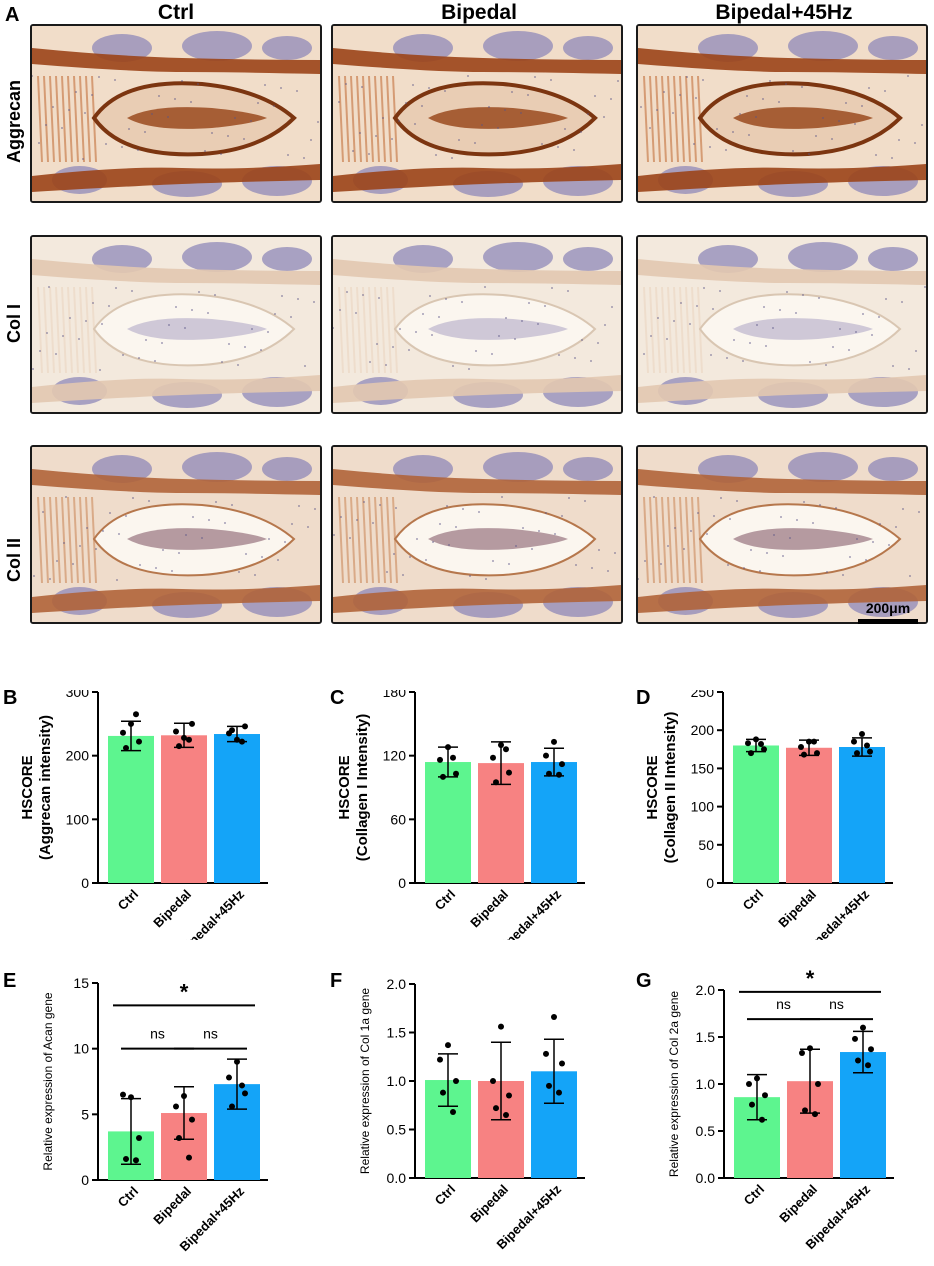 The image size is (934, 1266). What do you see at coordinates (78, 695) in the screenshot?
I see `y-tick-label-b-3: 300` at bounding box center [78, 695].